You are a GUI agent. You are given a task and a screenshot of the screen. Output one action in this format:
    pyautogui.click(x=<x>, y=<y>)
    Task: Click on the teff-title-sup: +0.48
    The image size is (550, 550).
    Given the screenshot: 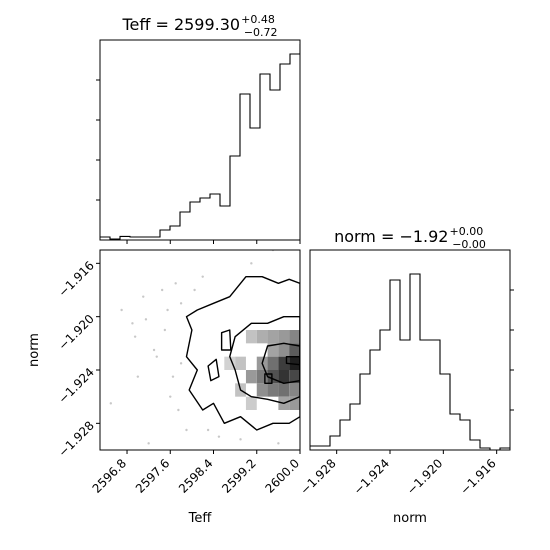 What is the action you would take?
    pyautogui.click(x=258, y=19)
    